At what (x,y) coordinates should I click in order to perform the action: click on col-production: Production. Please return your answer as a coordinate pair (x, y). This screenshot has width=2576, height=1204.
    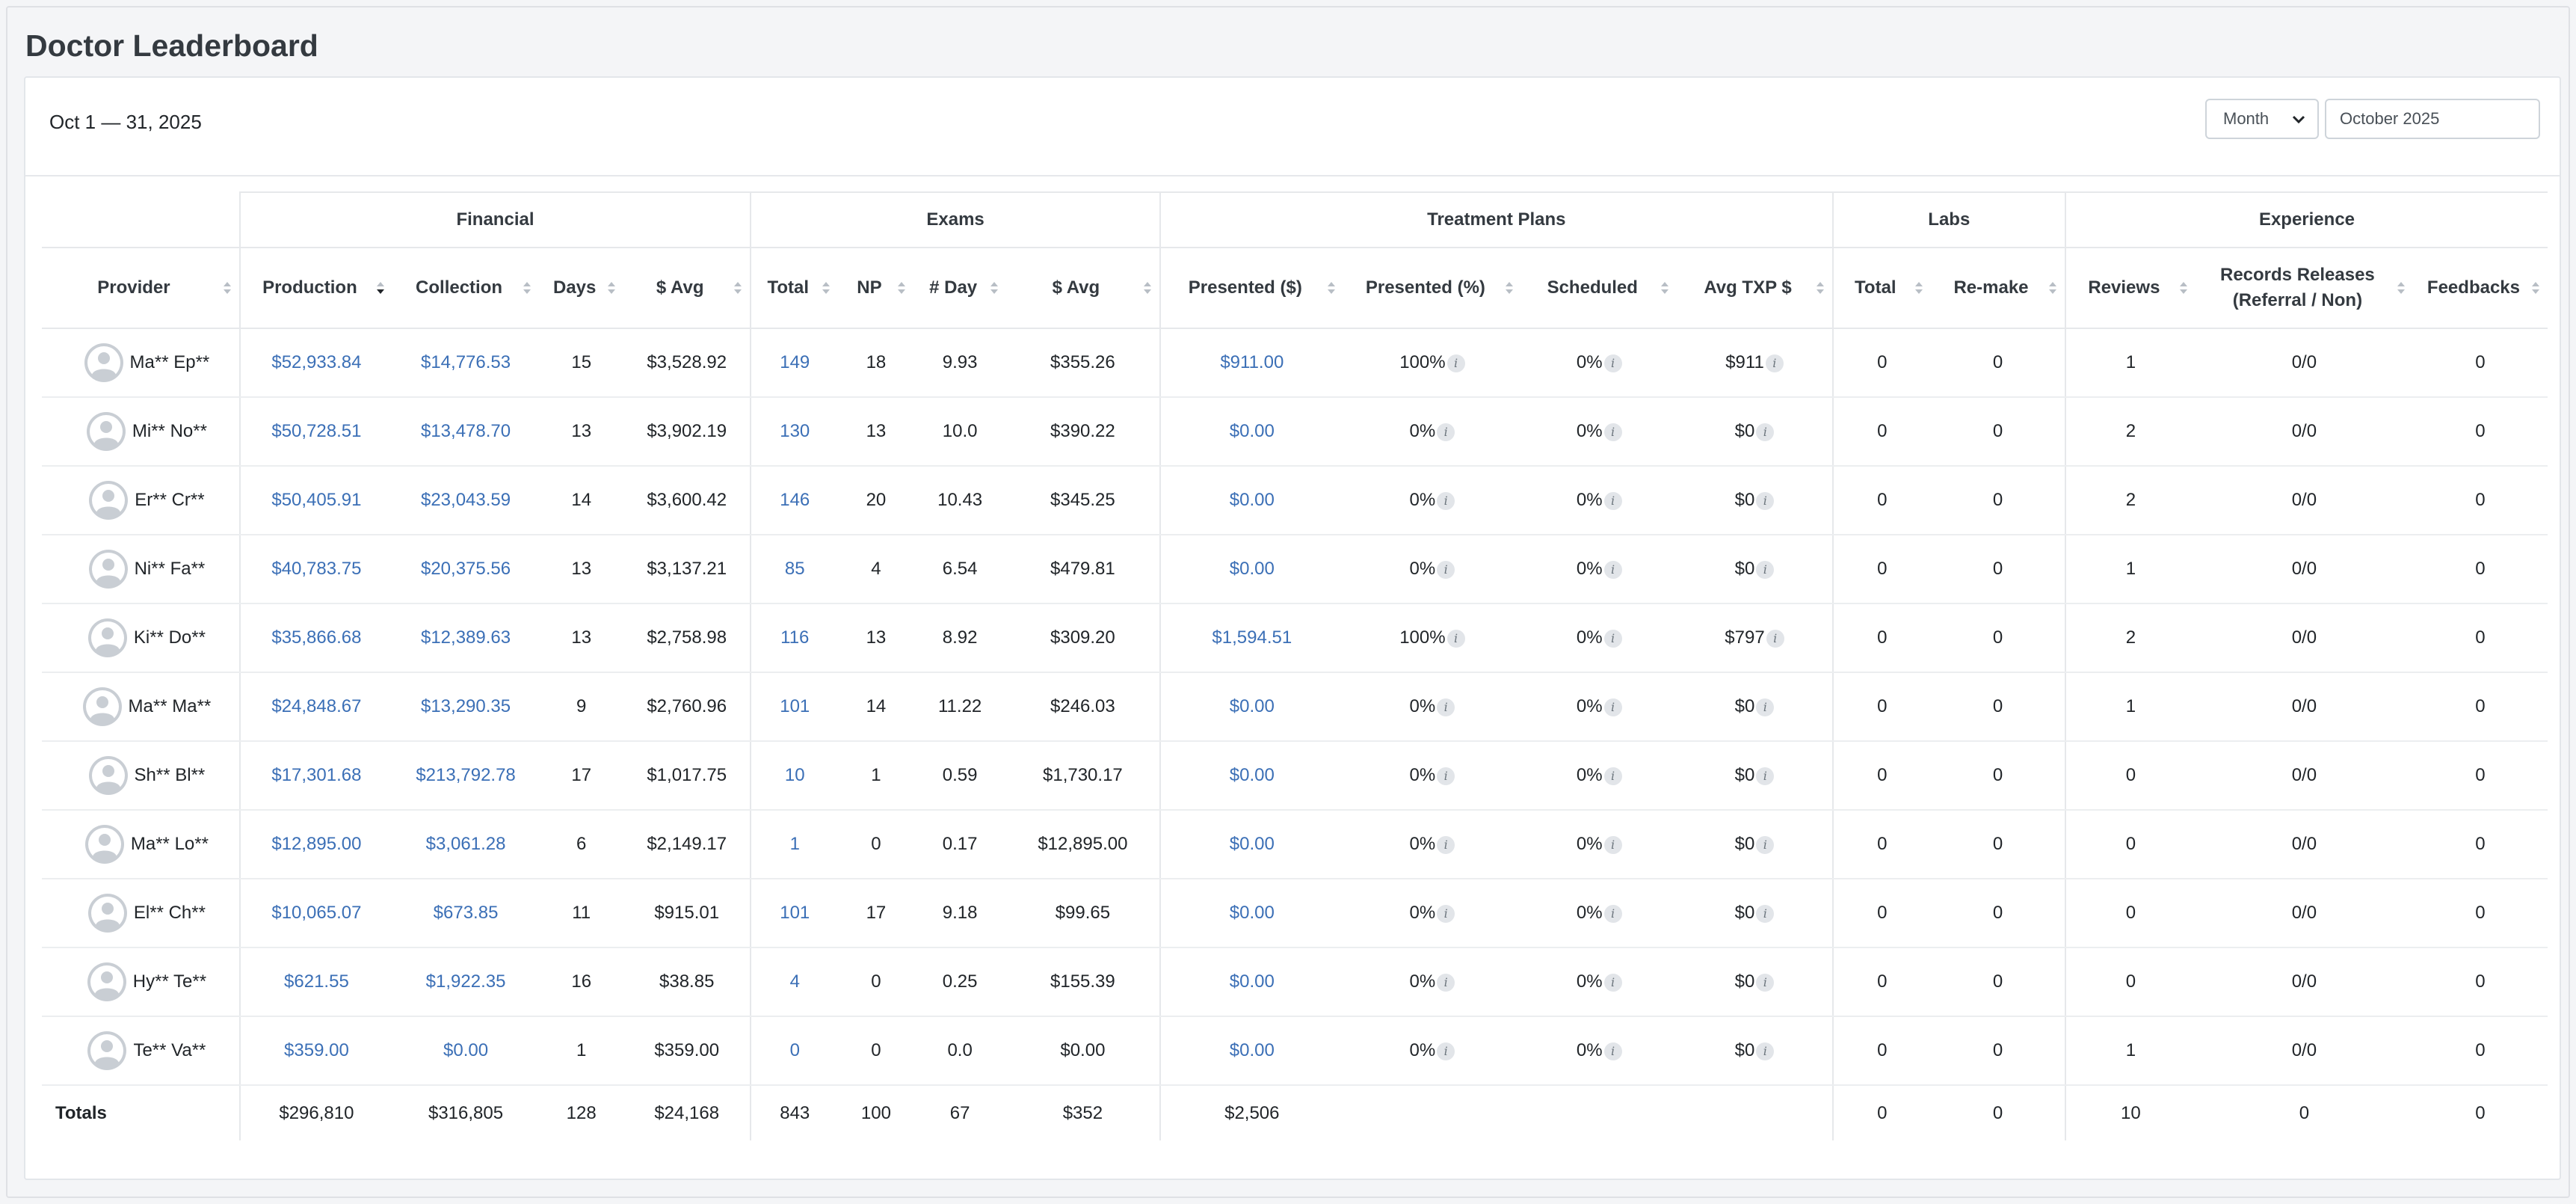
    Looking at the image, I should click on (315, 288).